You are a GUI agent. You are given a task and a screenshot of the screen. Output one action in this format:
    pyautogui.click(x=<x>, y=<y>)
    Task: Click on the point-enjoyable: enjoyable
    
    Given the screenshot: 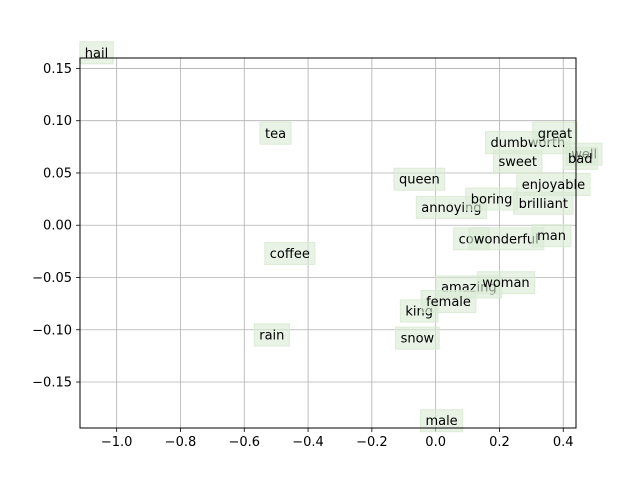 What is the action you would take?
    pyautogui.click(x=553, y=184)
    